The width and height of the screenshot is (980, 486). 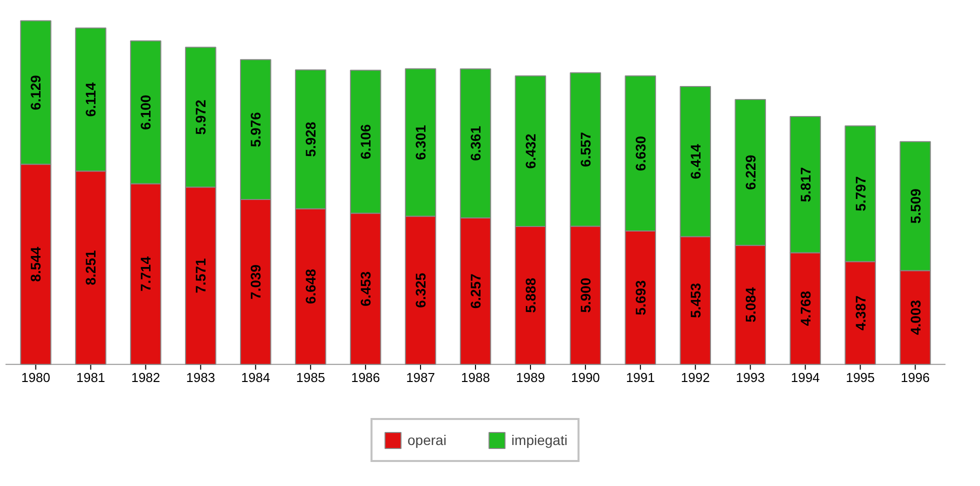 I want to click on data-label: 5.817, so click(x=805, y=184).